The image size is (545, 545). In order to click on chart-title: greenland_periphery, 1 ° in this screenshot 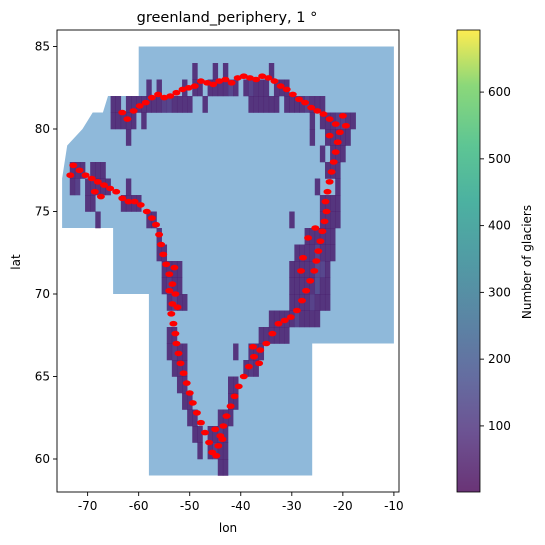, I will do `click(227, 18)`.